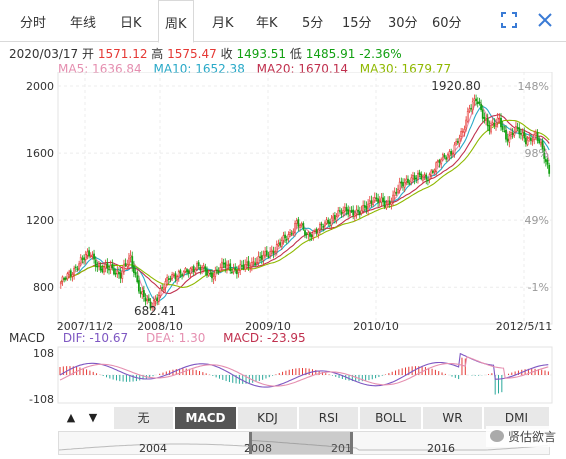  What do you see at coordinates (155, 311) in the screenshot?
I see `min-price-label: 682.41` at bounding box center [155, 311].